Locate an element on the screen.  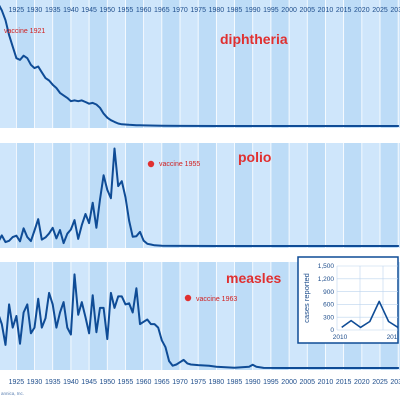
bottom-tick-label: 2030 is located at coordinates (395, 382).